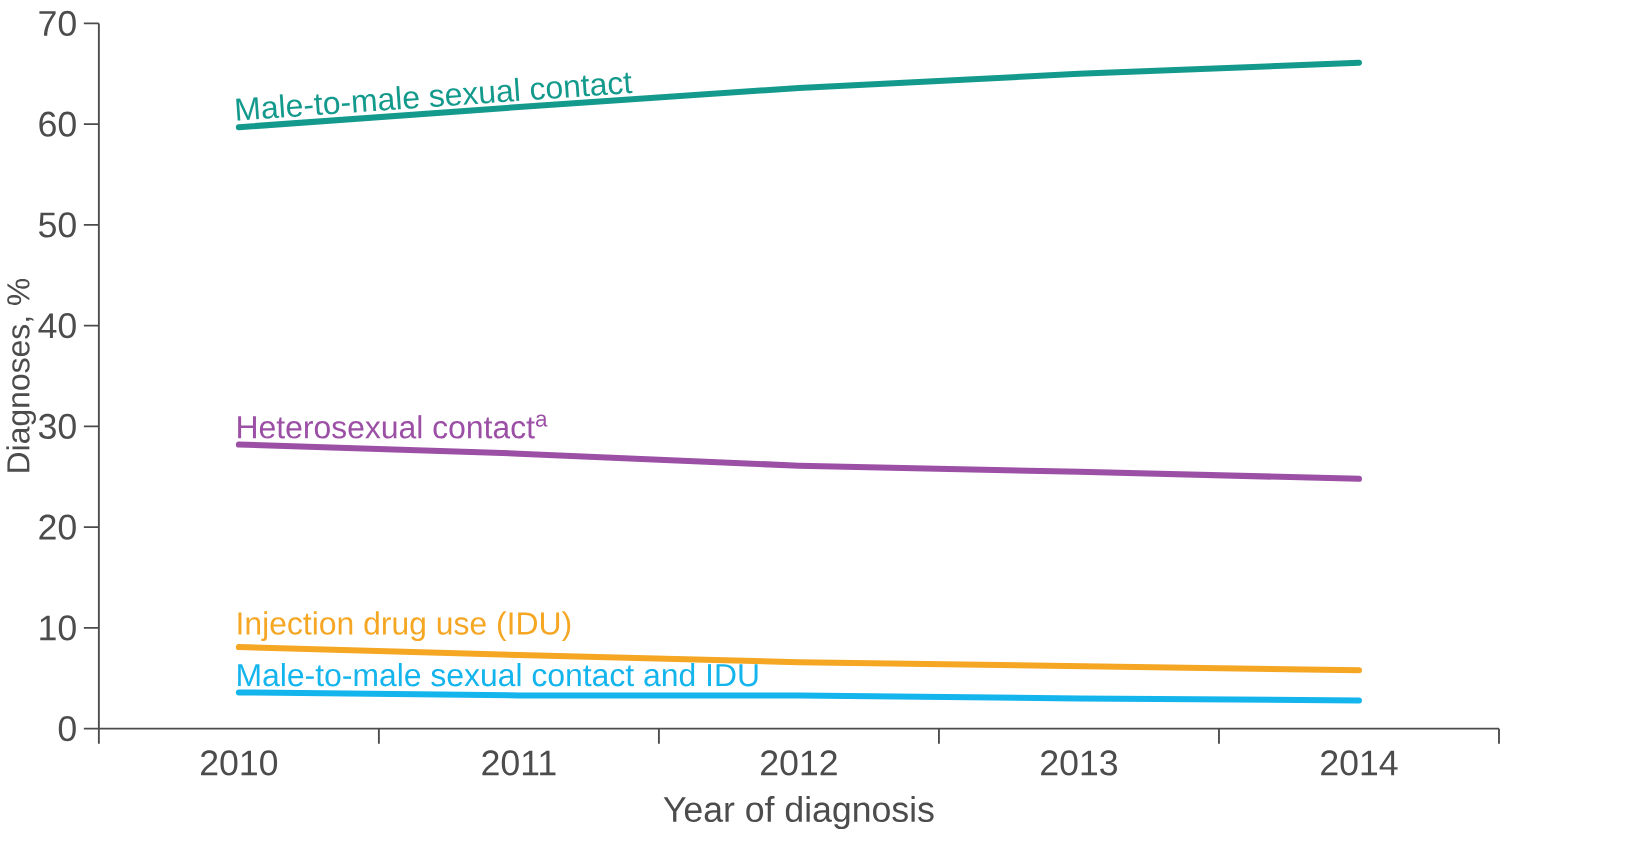 This screenshot has height=859, width=1639. What do you see at coordinates (1359, 763) in the screenshot?
I see `x-tick-label: 2014` at bounding box center [1359, 763].